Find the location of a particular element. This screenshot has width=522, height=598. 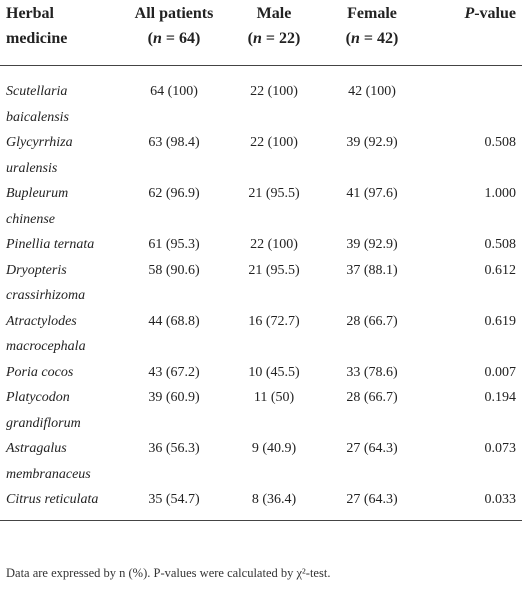

cell-all-patients: 63 (98.4) is located at coordinates (174, 142).